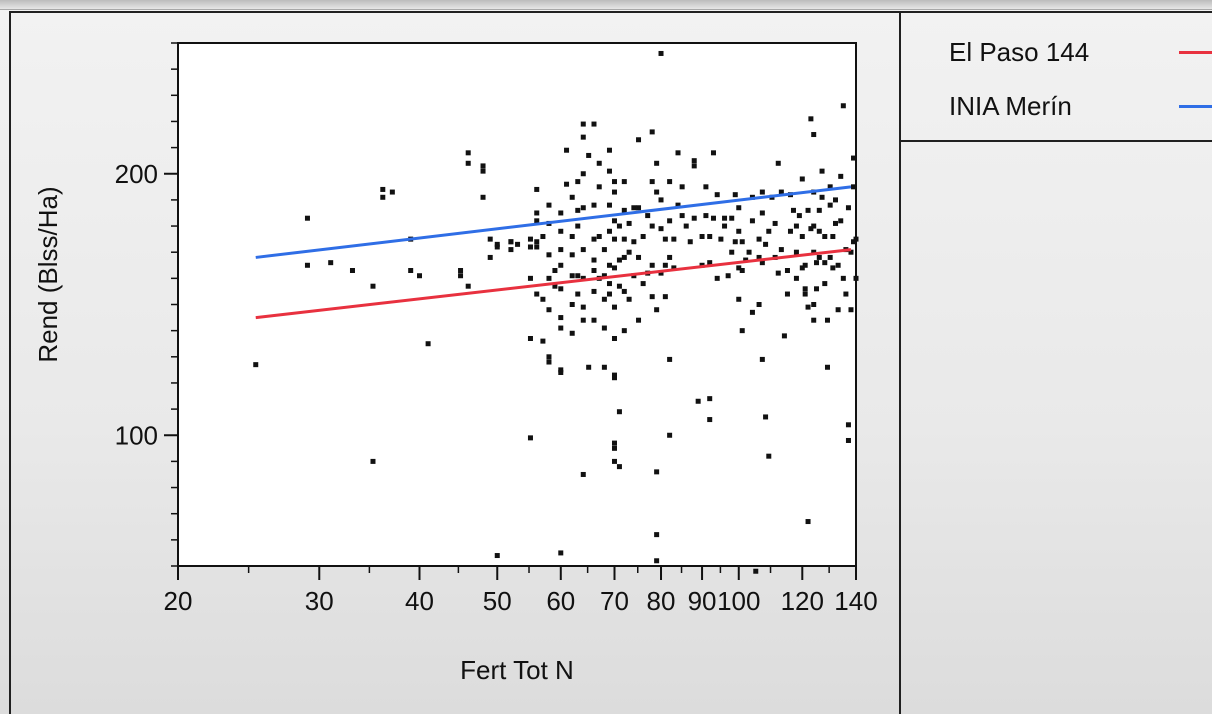  What do you see at coordinates (1010, 106) in the screenshot?
I see `legend-label: INIA Merín` at bounding box center [1010, 106].